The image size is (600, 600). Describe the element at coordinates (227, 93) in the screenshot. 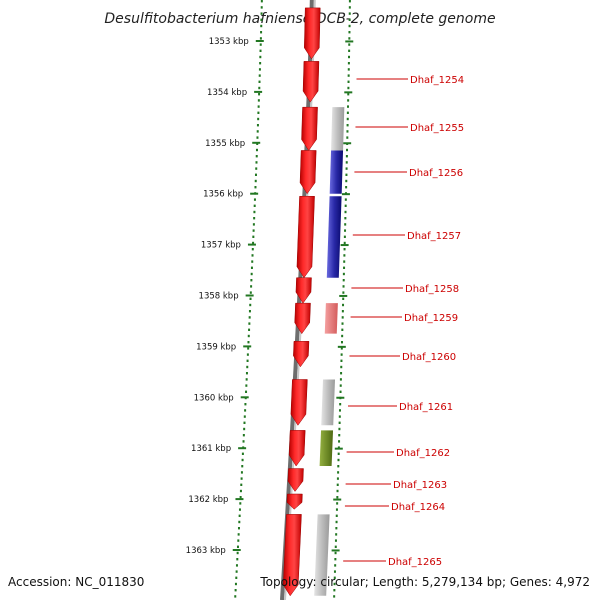

I see `kbp-tick-label: 1354 kbp` at that location.